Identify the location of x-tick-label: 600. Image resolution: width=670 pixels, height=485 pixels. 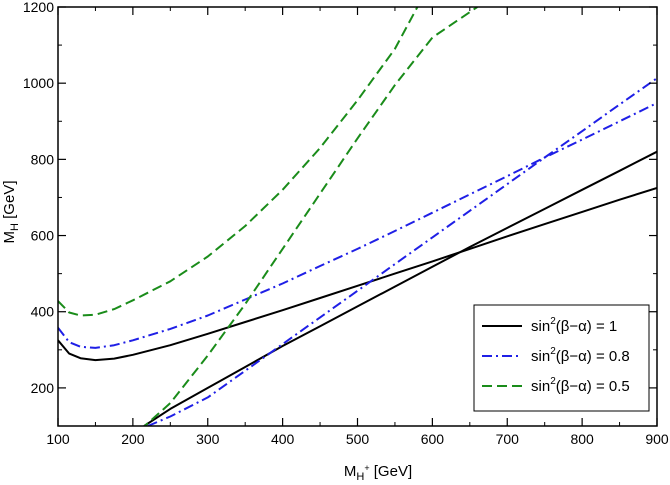
(433, 439).